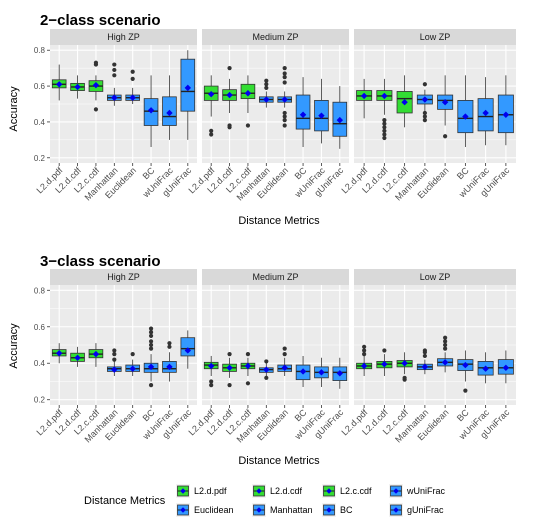 The image size is (551, 522). Describe the element at coordinates (210, 491) in the screenshot. I see `legend-label: L2.d.pdf` at that location.